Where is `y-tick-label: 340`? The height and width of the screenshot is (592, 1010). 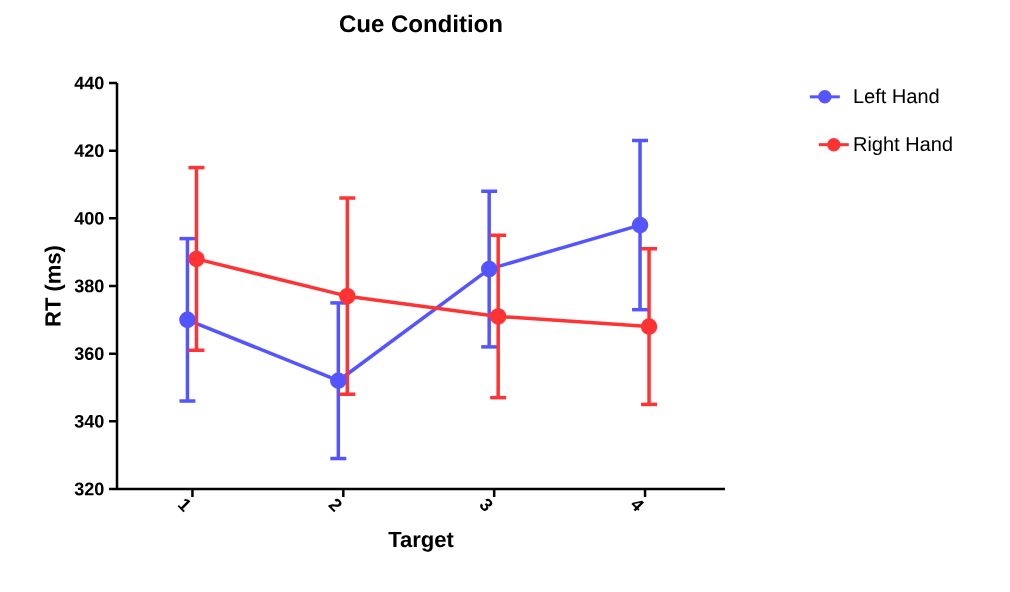 y-tick-label: 340 is located at coordinates (89, 421).